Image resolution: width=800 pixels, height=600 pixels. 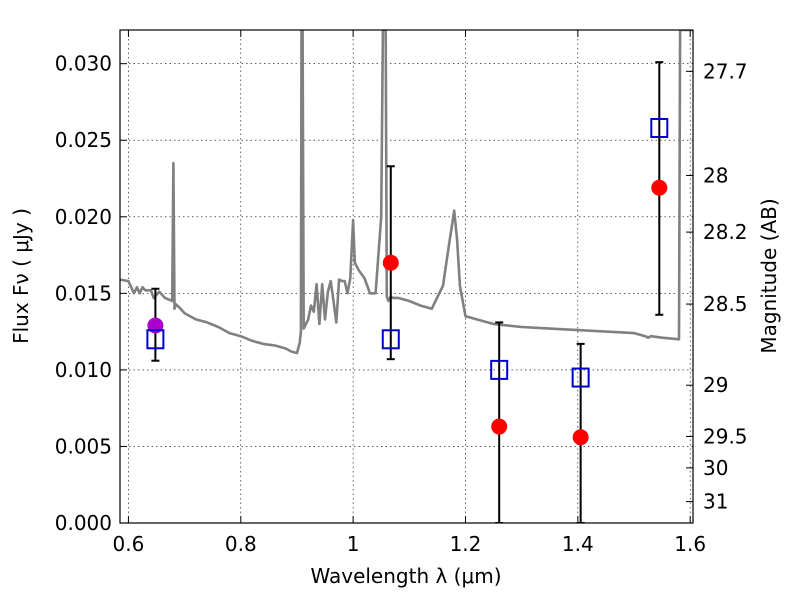 What do you see at coordinates (129, 544) in the screenshot?
I see `x-tick-label: 0.6` at bounding box center [129, 544].